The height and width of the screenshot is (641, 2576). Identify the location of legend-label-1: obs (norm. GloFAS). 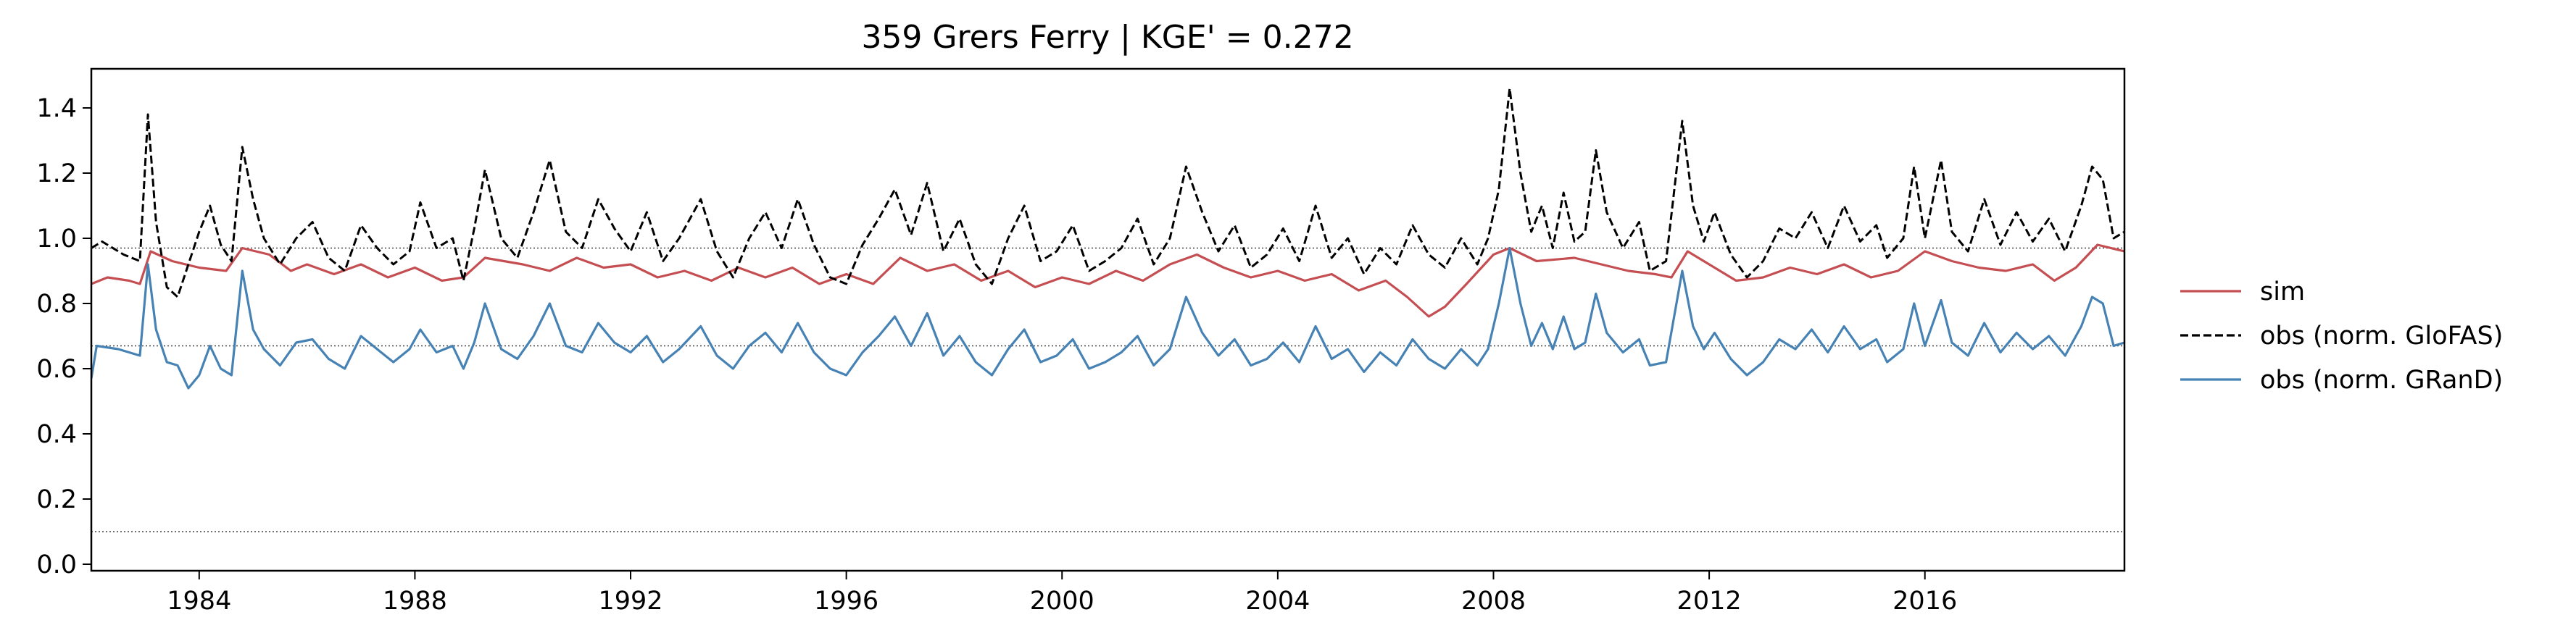
(2381, 336).